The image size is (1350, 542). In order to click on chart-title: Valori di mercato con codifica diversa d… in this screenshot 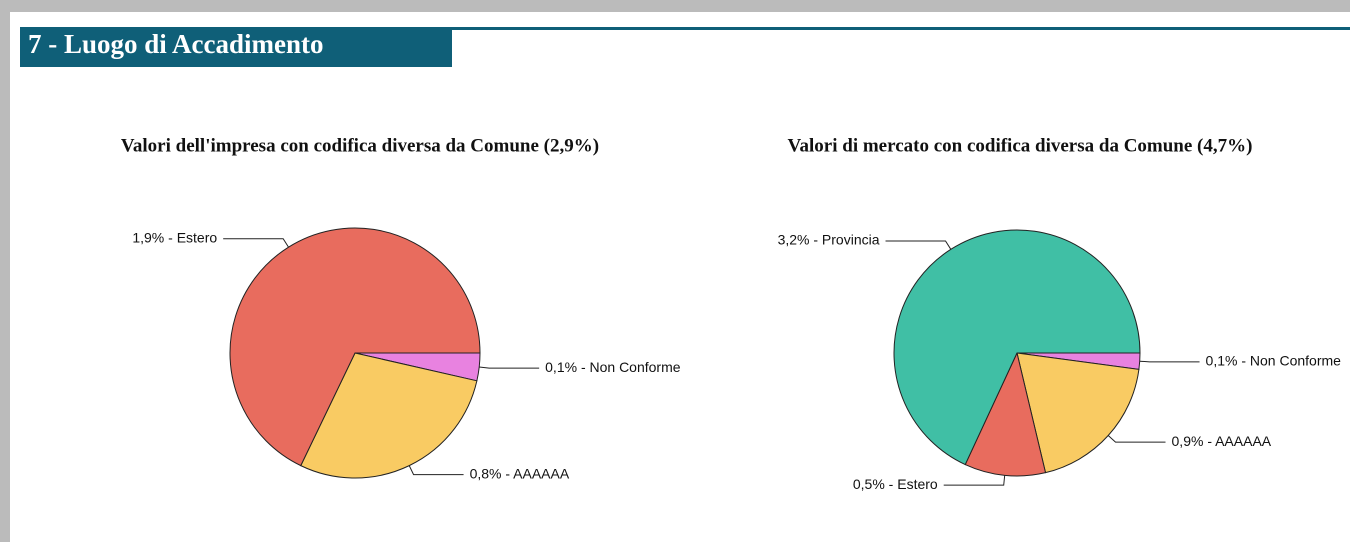, I will do `click(1020, 145)`.